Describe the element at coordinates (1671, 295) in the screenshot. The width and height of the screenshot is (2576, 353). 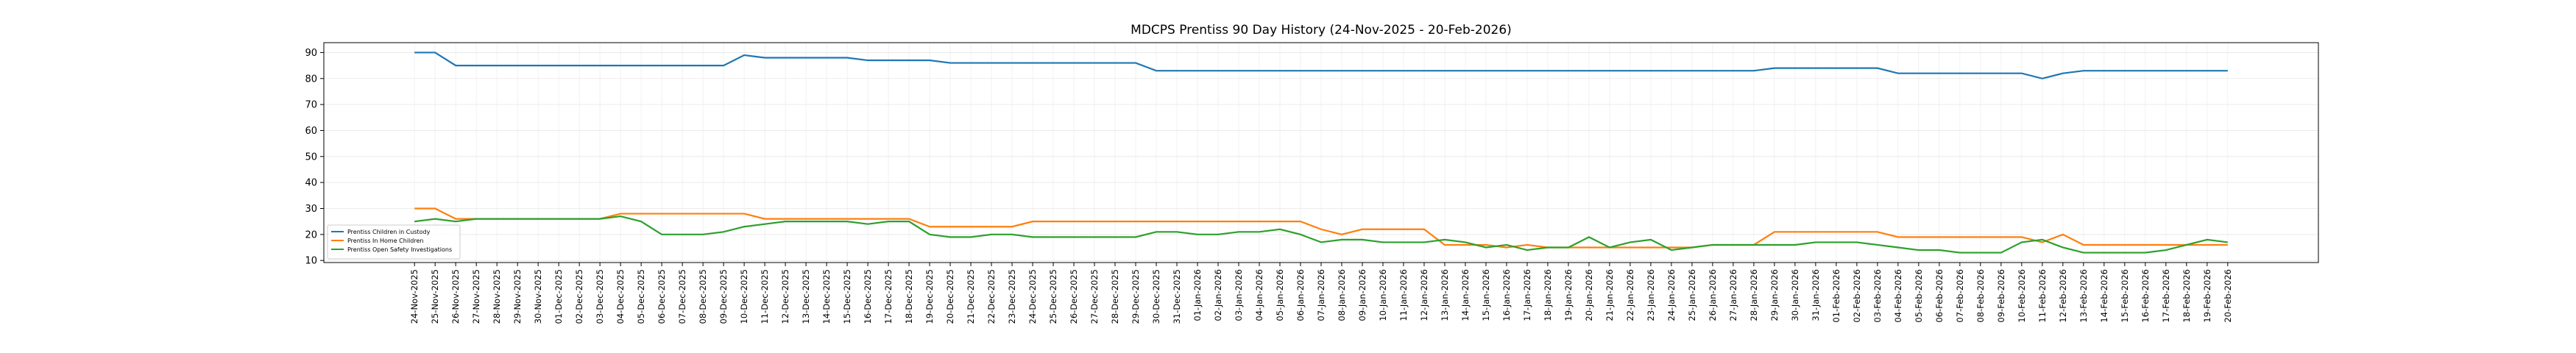
I see `x-tick-label: 24-Jan-2026` at that location.